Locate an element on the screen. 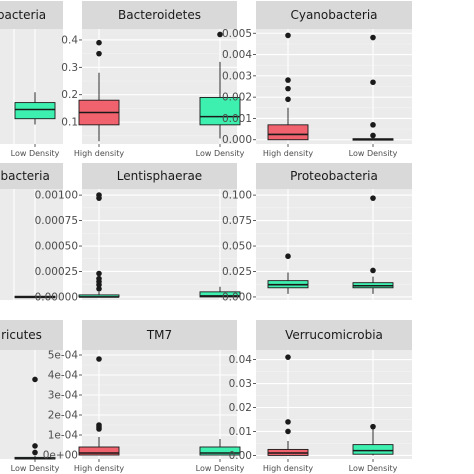 This screenshot has width=474, height=474. y-tick-label: 0.2 is located at coordinates (69, 95).